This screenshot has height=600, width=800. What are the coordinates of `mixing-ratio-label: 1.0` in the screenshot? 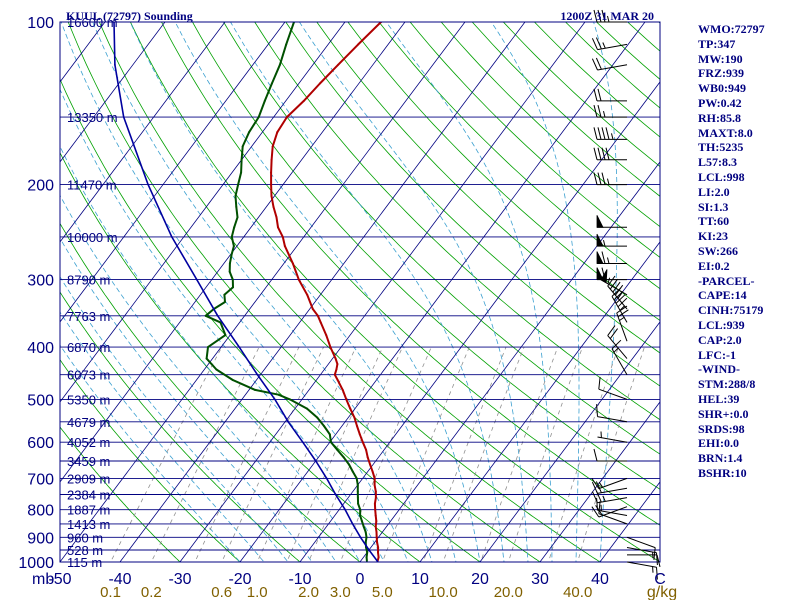 It's located at (257, 592).